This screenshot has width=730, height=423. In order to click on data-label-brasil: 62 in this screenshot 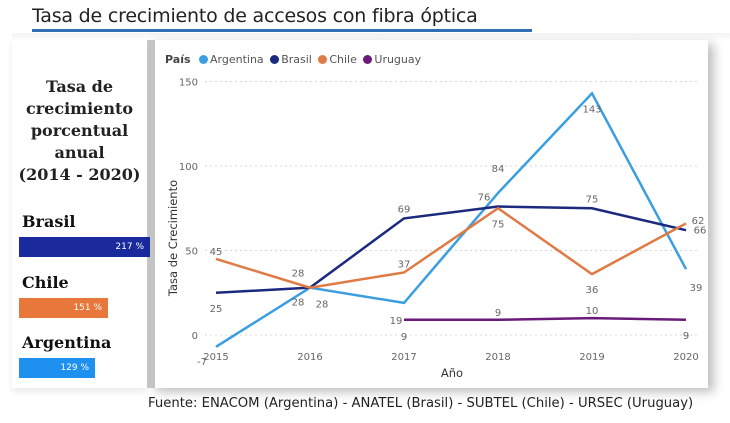, I will do `click(698, 221)`.